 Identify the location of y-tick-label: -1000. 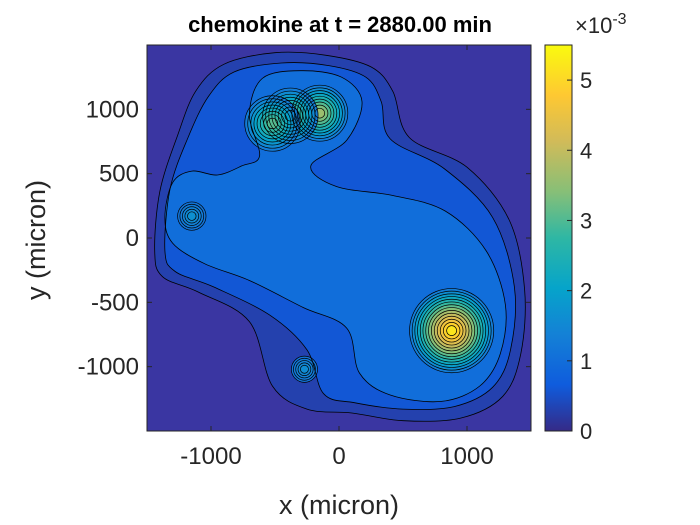
(108, 367).